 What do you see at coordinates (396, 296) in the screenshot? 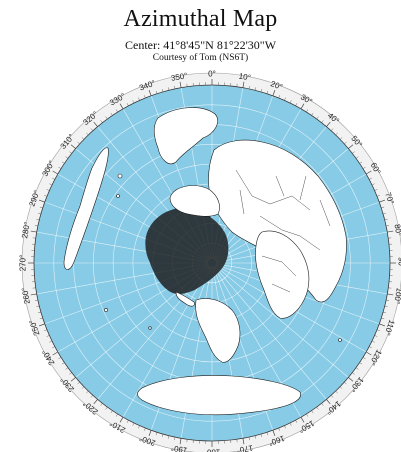
I see `azimuth-label: 100°` at bounding box center [396, 296].